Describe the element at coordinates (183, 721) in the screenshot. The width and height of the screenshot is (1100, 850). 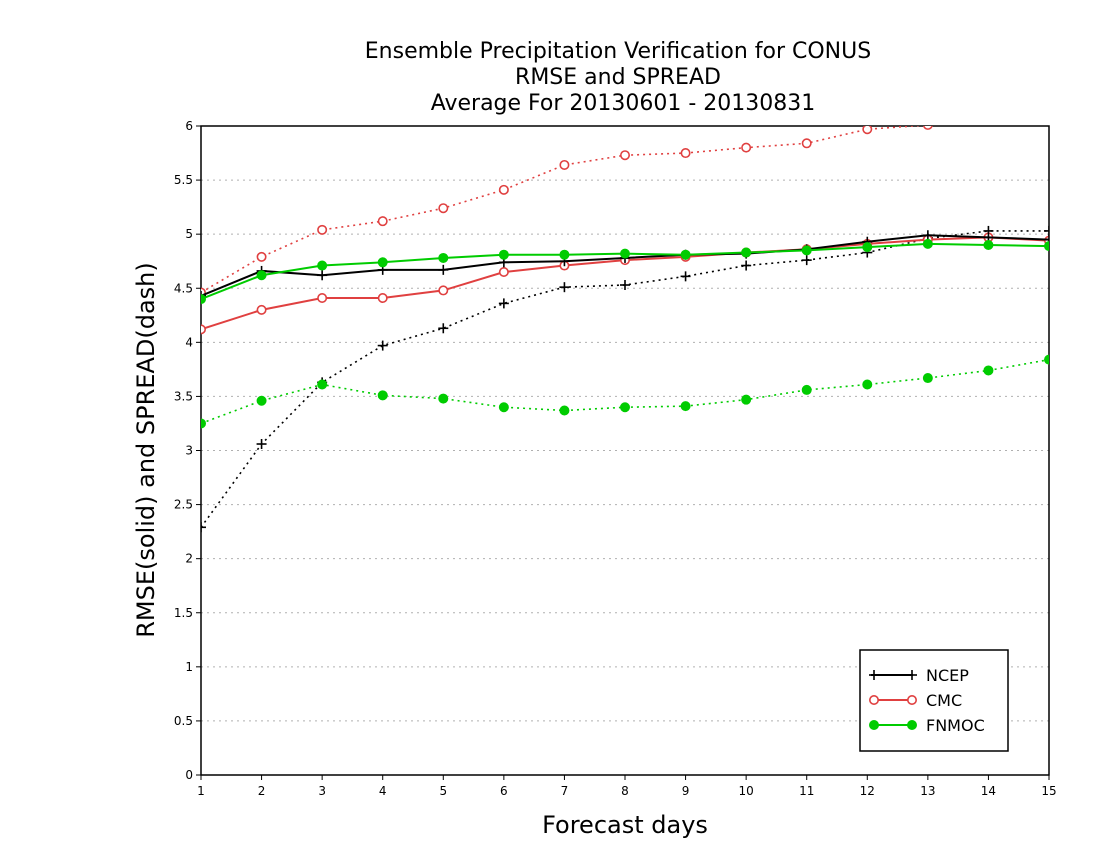
I see `y-tick-label: 0.5` at that location.